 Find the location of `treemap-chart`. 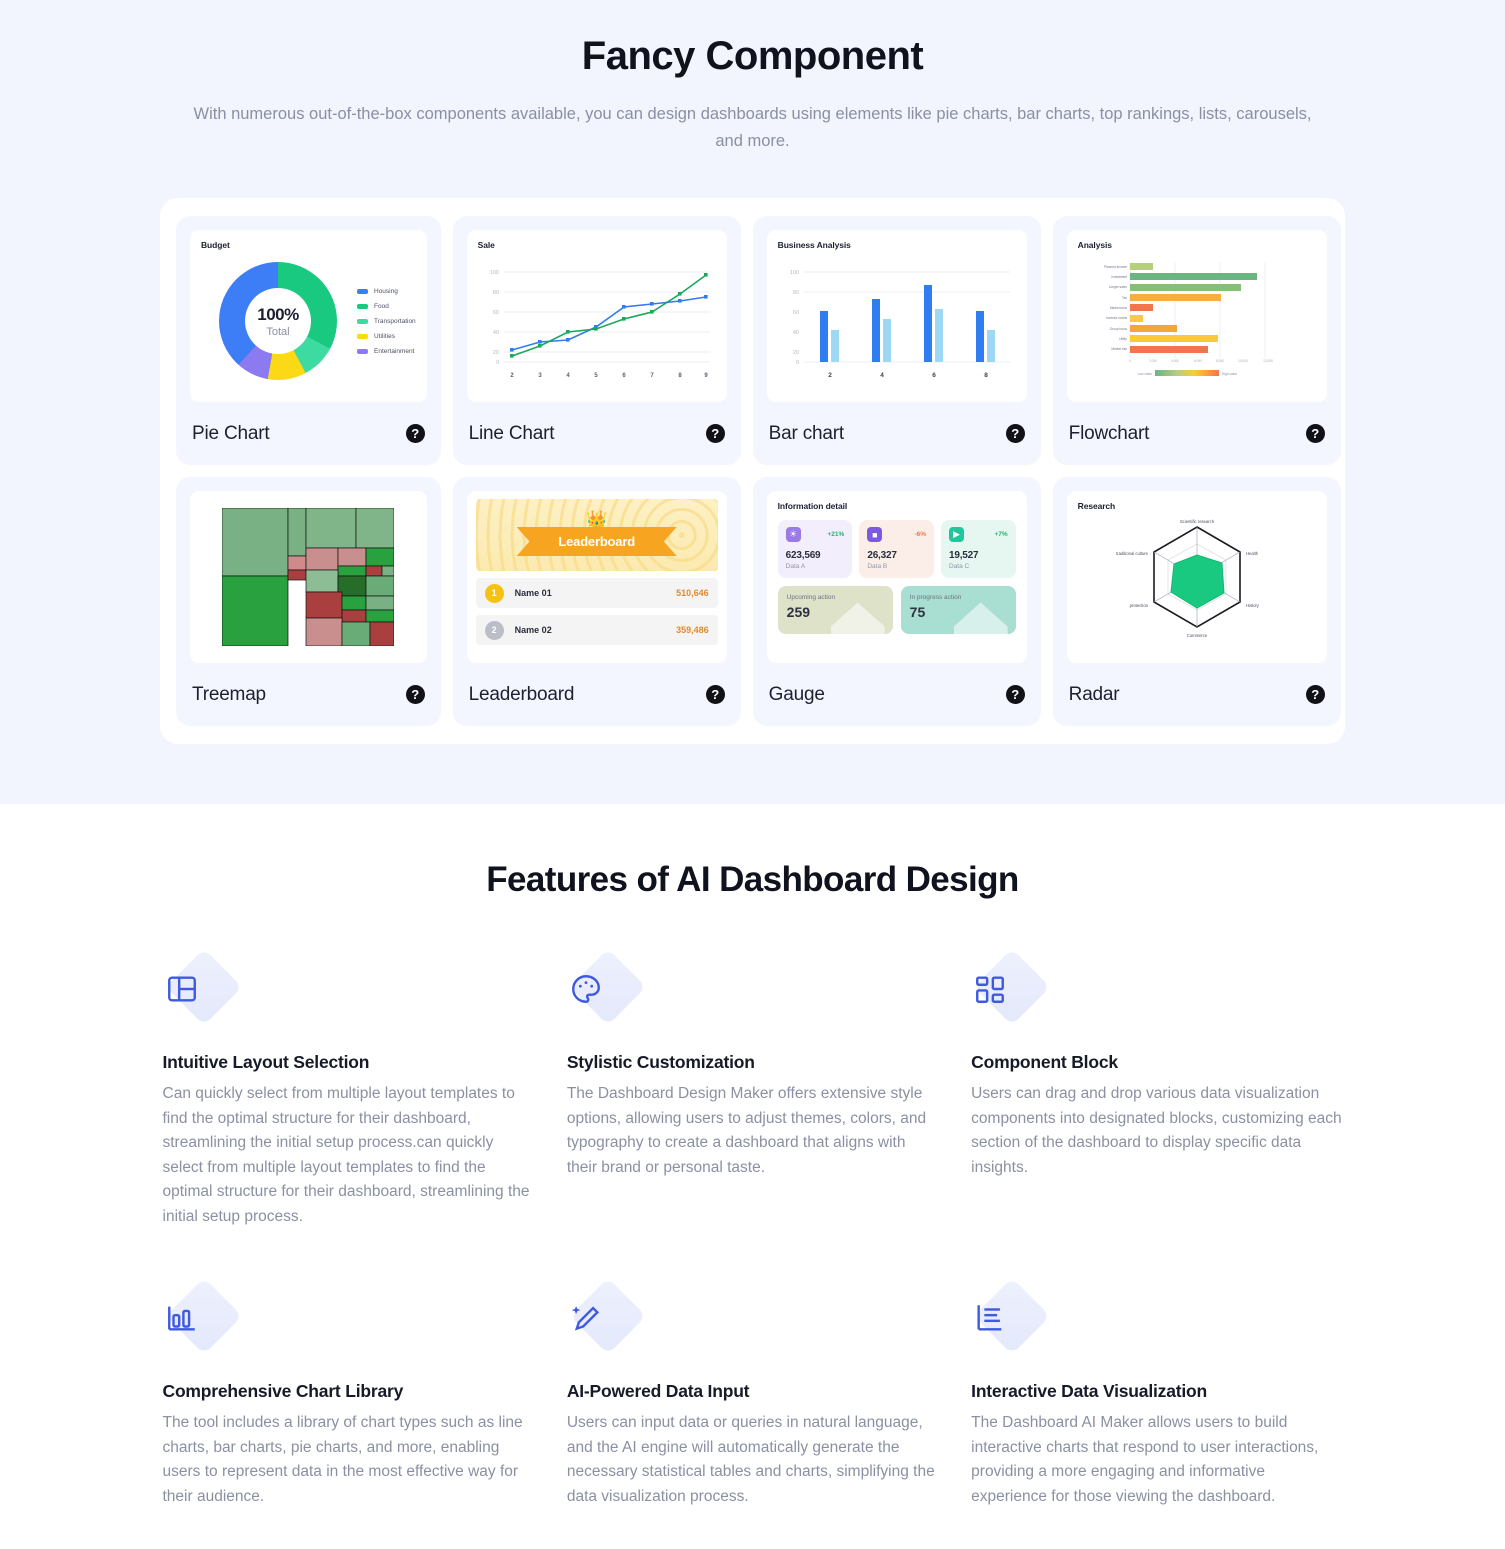

treemap-chart is located at coordinates (308, 577).